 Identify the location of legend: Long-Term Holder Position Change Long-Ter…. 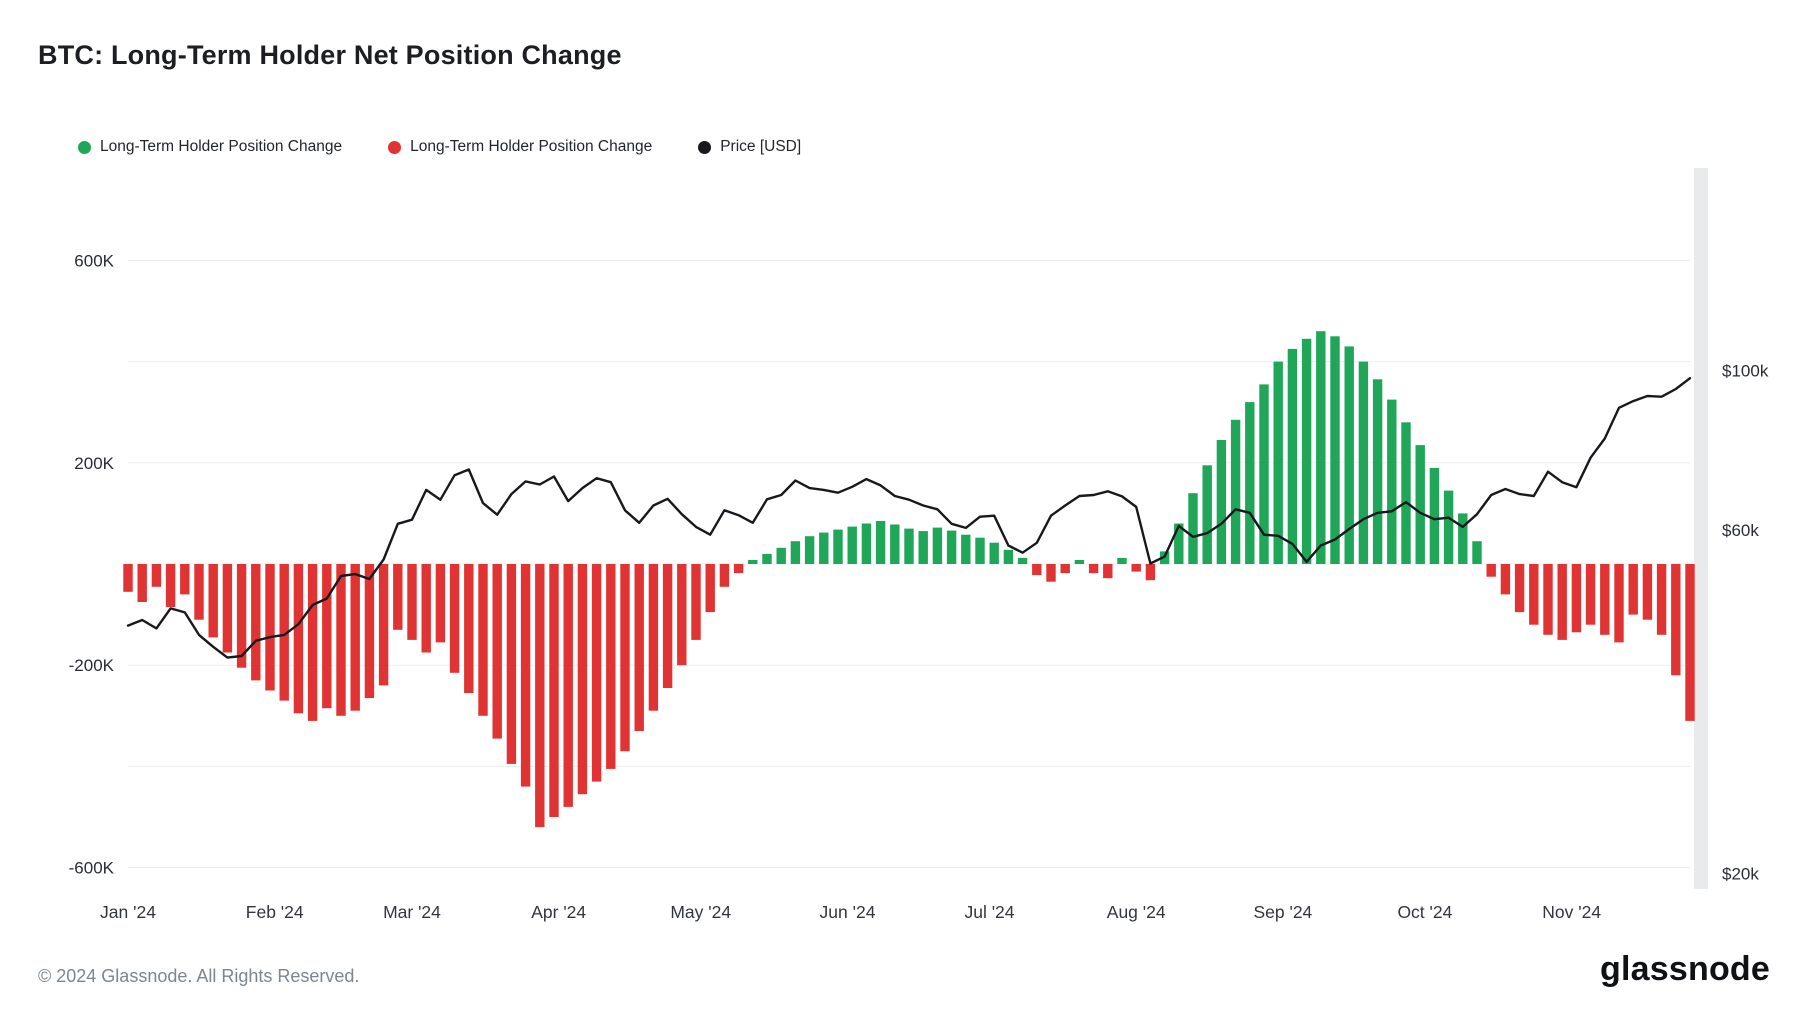
(439, 147).